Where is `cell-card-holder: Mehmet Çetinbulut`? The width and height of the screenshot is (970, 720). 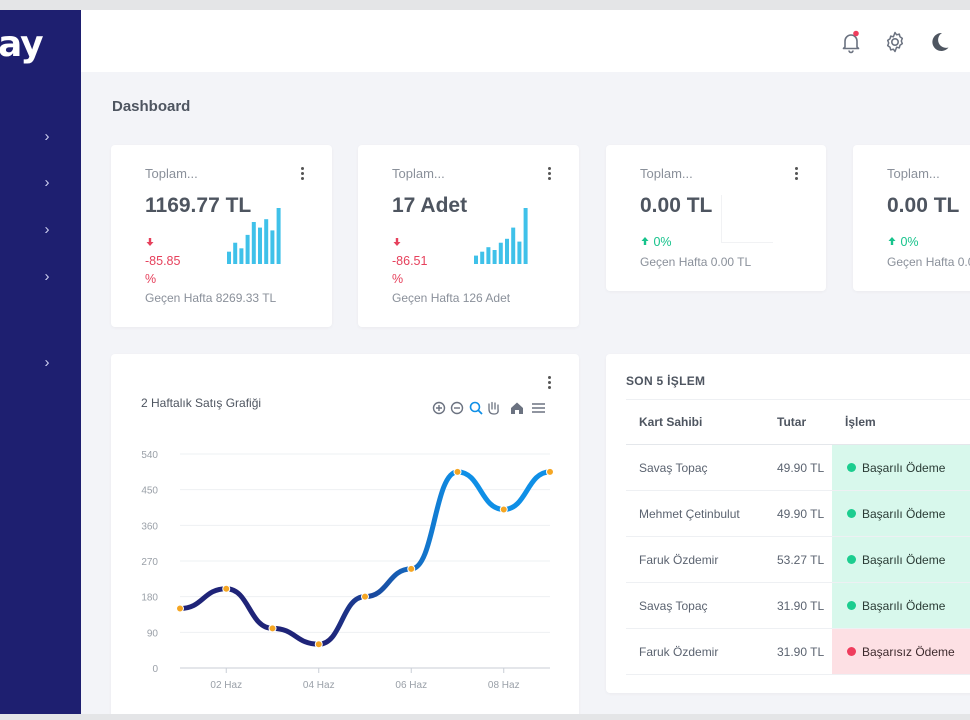
cell-card-holder: Mehmet Çetinbulut is located at coordinates (695, 513).